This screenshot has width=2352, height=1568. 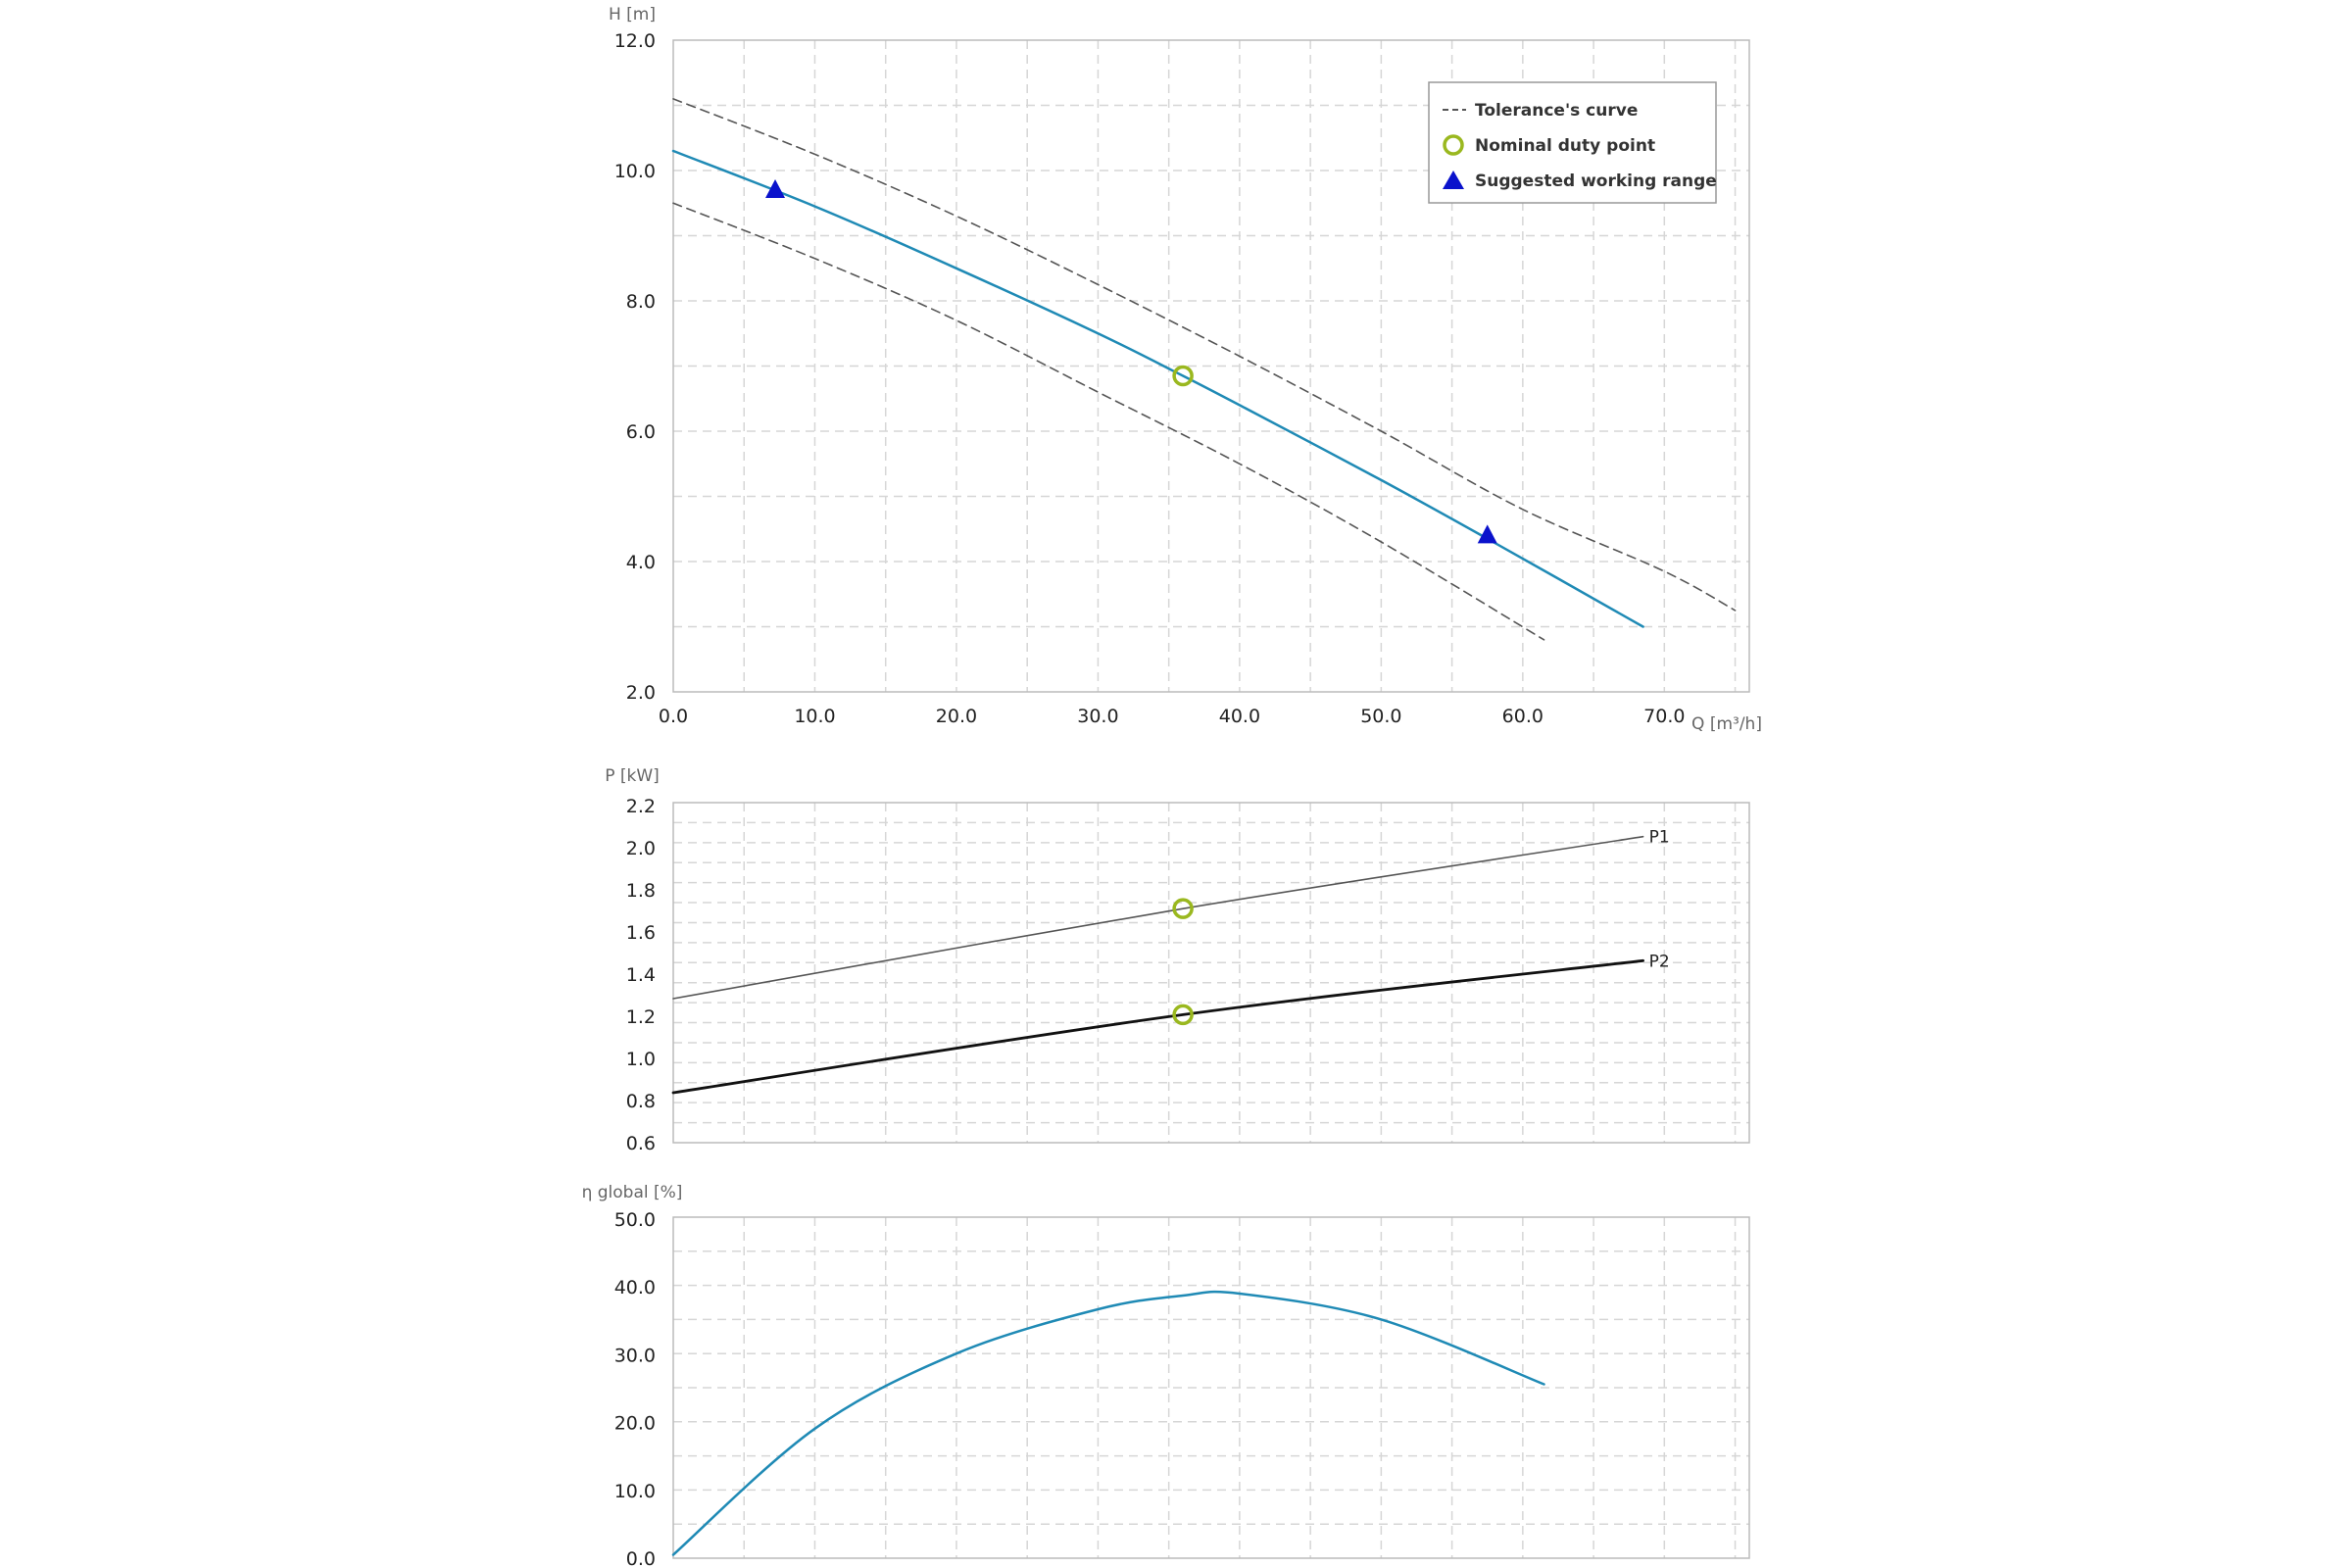 What do you see at coordinates (641, 562) in the screenshot?
I see `y-tick-label: 4.0` at bounding box center [641, 562].